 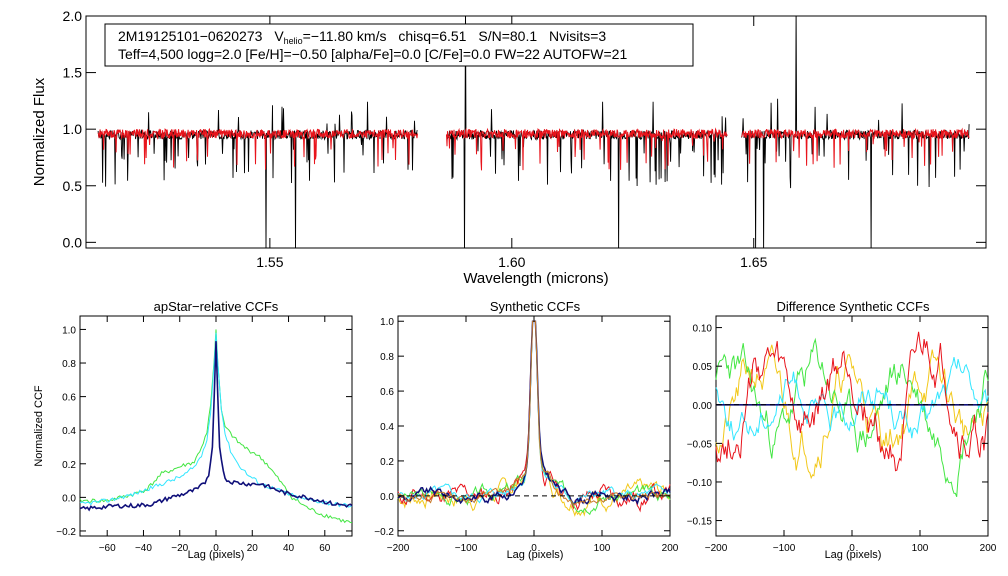 What do you see at coordinates (703, 406) in the screenshot?
I see `difference-ccf-ytick-label: 0.00` at bounding box center [703, 406].